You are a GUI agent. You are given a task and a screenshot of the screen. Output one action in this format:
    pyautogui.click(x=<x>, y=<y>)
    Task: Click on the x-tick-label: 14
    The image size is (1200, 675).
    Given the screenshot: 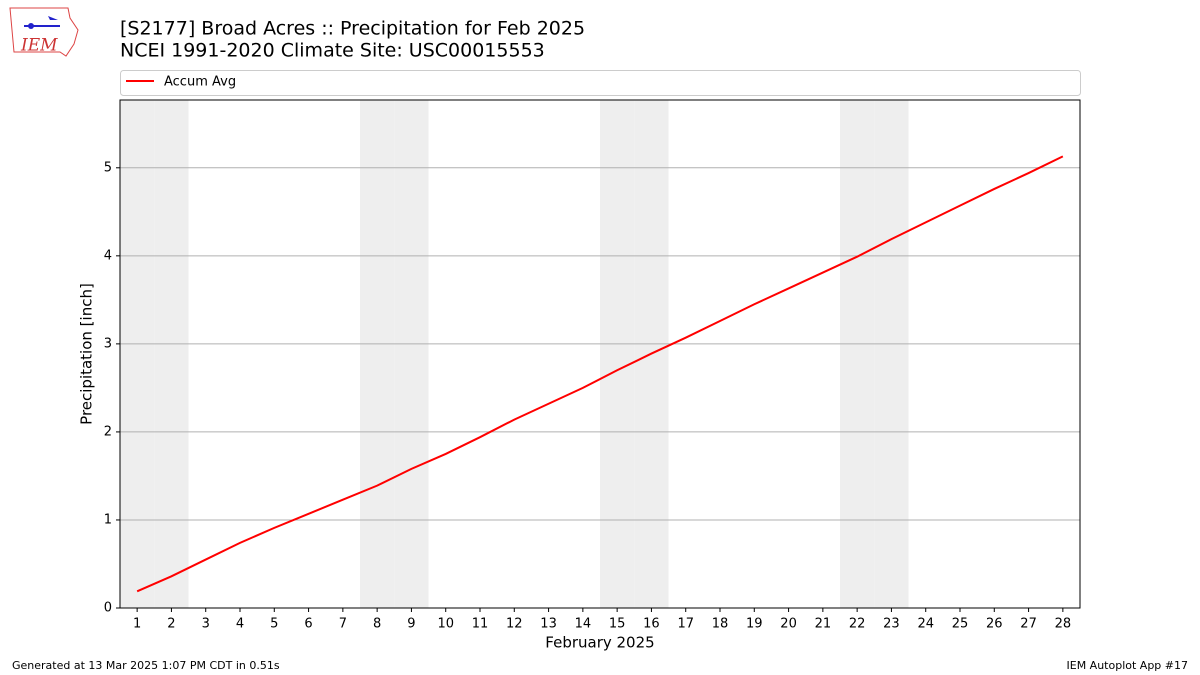 What is the action you would take?
    pyautogui.click(x=583, y=624)
    